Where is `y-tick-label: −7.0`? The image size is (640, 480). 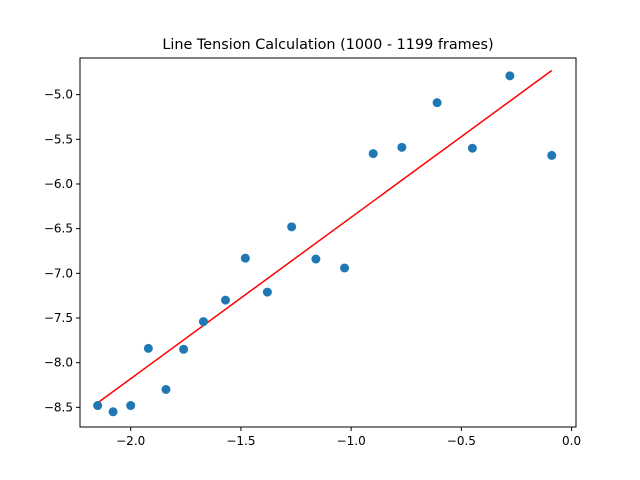 y-tick-label: −7.0 is located at coordinates (58, 273).